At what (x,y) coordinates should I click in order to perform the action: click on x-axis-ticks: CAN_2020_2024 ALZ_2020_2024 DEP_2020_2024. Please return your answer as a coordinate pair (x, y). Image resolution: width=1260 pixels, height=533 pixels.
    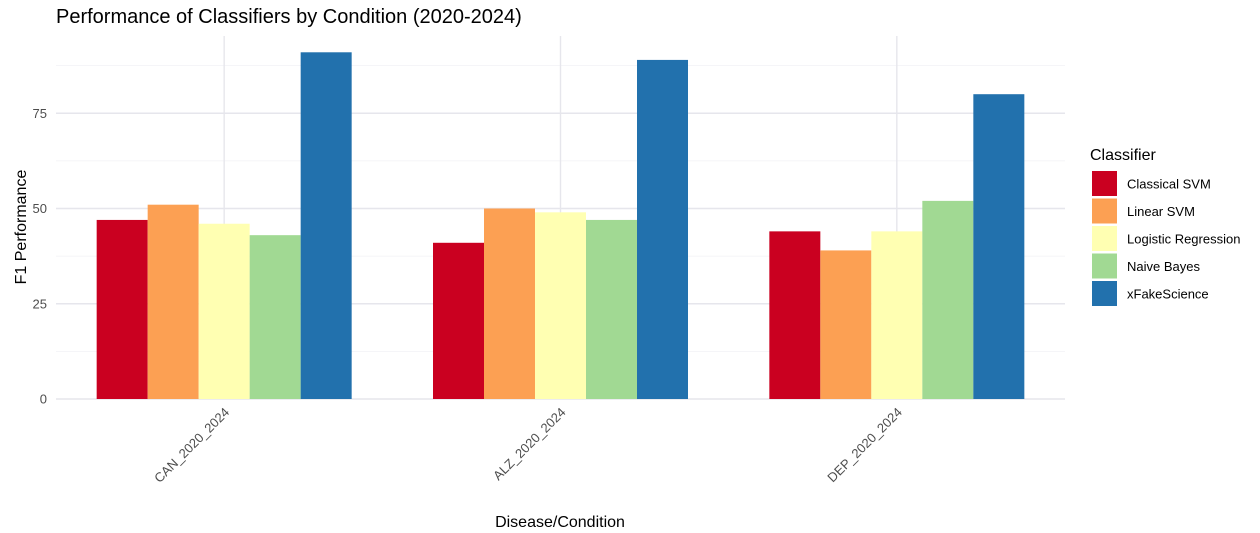
    Looking at the image, I should click on (528, 445).